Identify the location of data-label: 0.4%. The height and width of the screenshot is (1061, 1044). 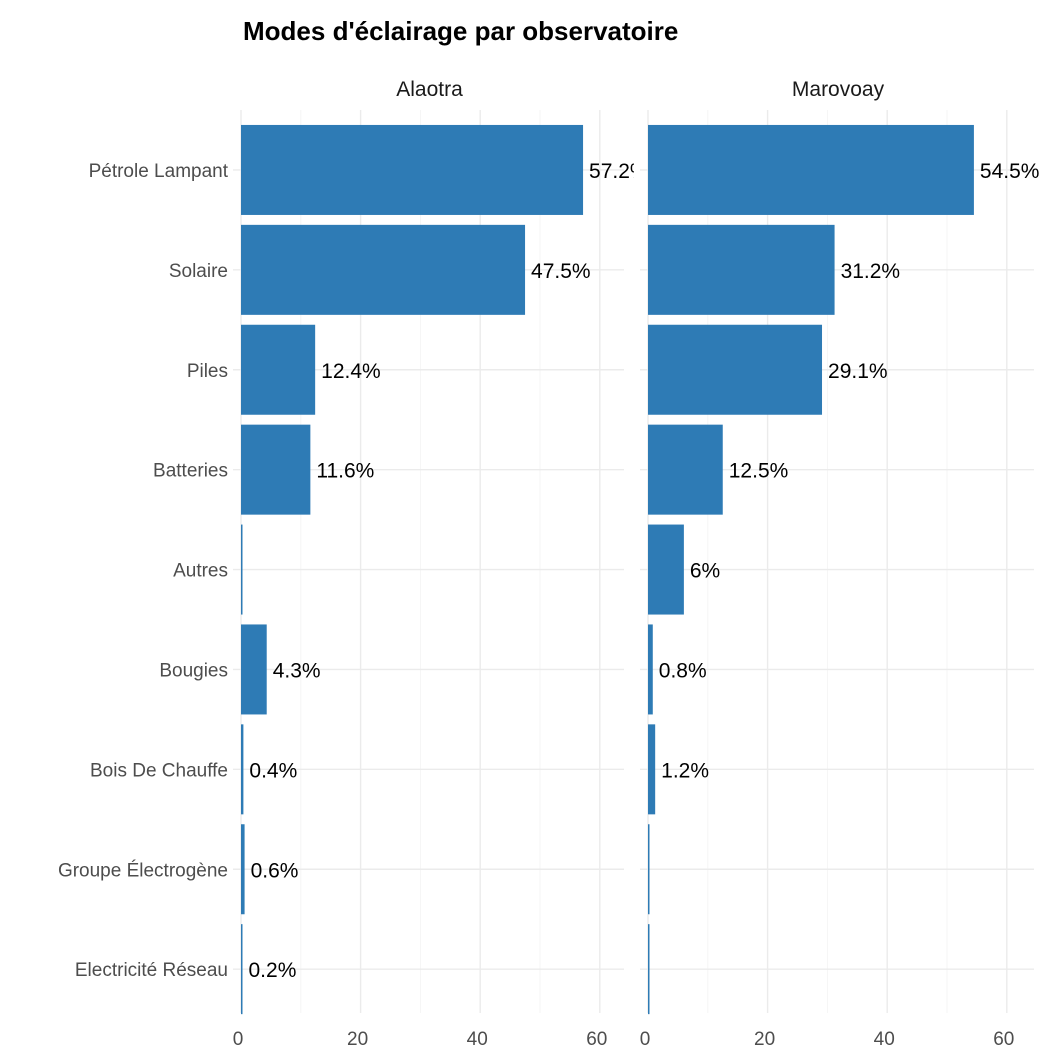
(273, 770).